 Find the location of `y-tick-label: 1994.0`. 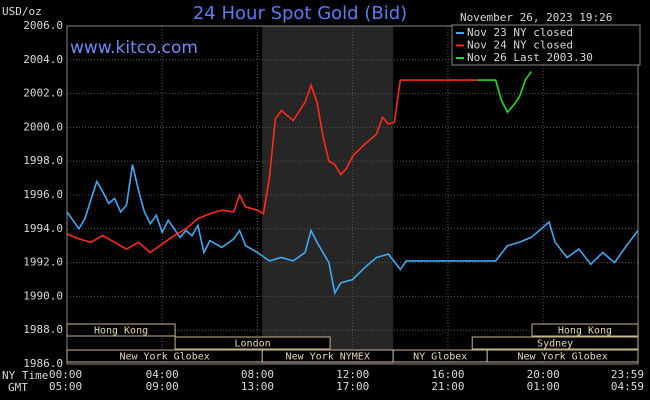

y-tick-label: 1994.0 is located at coordinates (43, 228).